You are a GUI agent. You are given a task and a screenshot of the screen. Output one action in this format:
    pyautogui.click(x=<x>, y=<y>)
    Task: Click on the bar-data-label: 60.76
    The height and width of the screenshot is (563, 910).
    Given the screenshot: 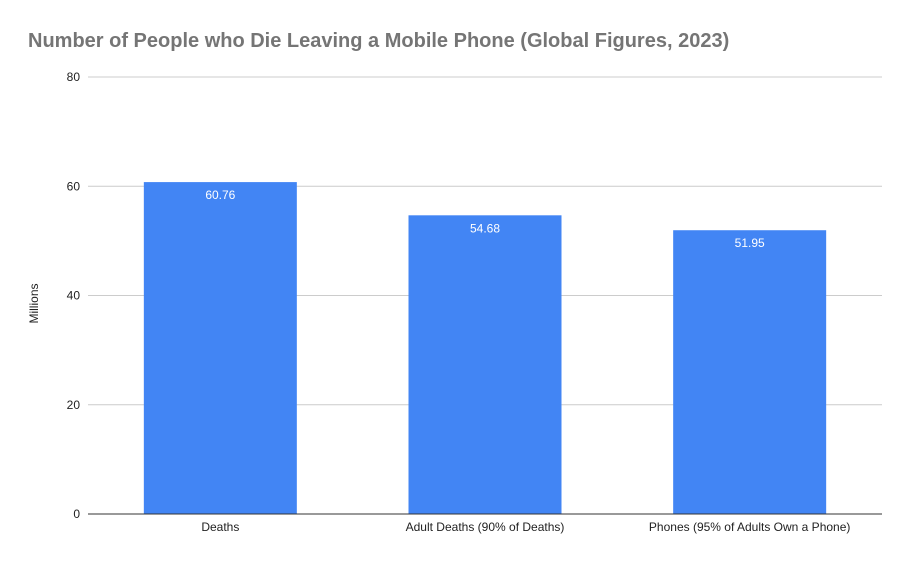 What is the action you would take?
    pyautogui.click(x=220, y=195)
    